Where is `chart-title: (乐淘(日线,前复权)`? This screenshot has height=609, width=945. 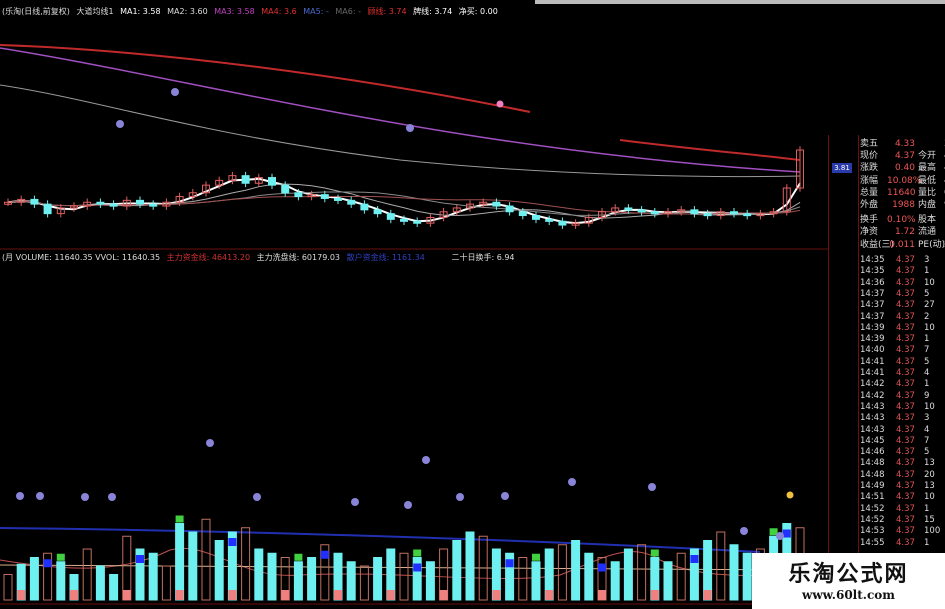 chart-title: (乐淘(日线,前复权) is located at coordinates (36, 11).